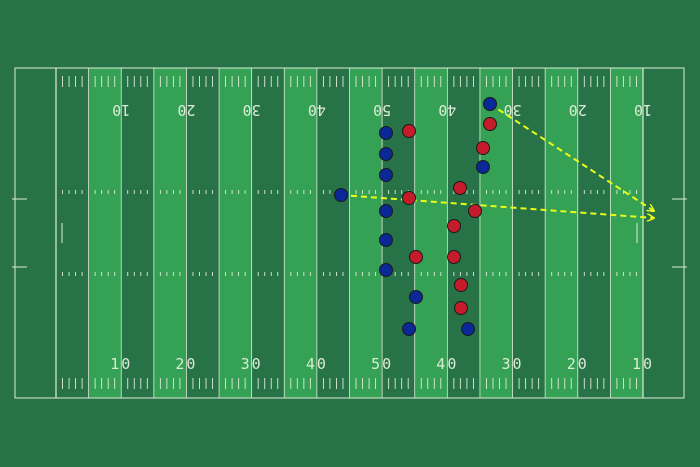 The width and height of the screenshot is (700, 467). What do you see at coordinates (382, 110) in the screenshot?
I see `yard-number-top: 50` at bounding box center [382, 110].